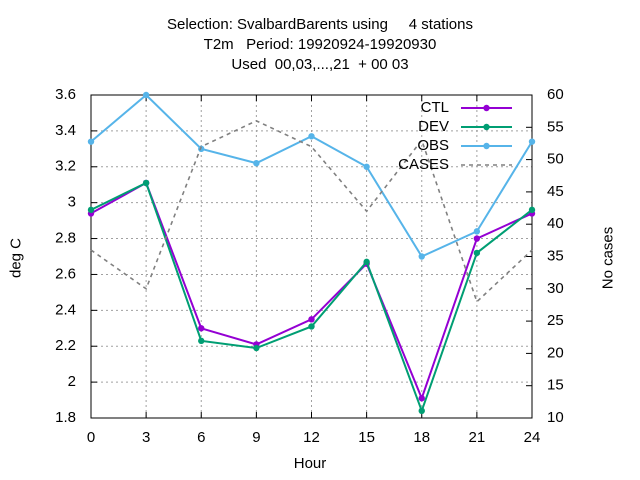  What do you see at coordinates (65, 345) in the screenshot?
I see `y-tick-label: 2.2` at bounding box center [65, 345].